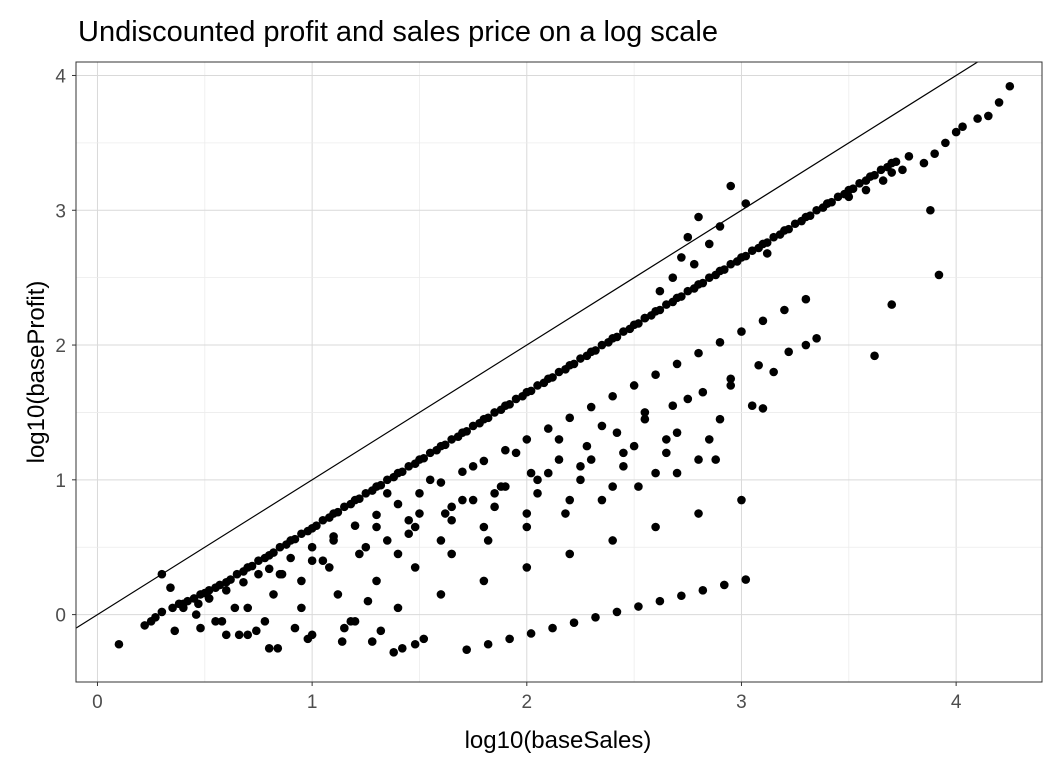 The height and width of the screenshot is (768, 1056). What do you see at coordinates (312, 702) in the screenshot?
I see `x-tick-label: 1` at bounding box center [312, 702].